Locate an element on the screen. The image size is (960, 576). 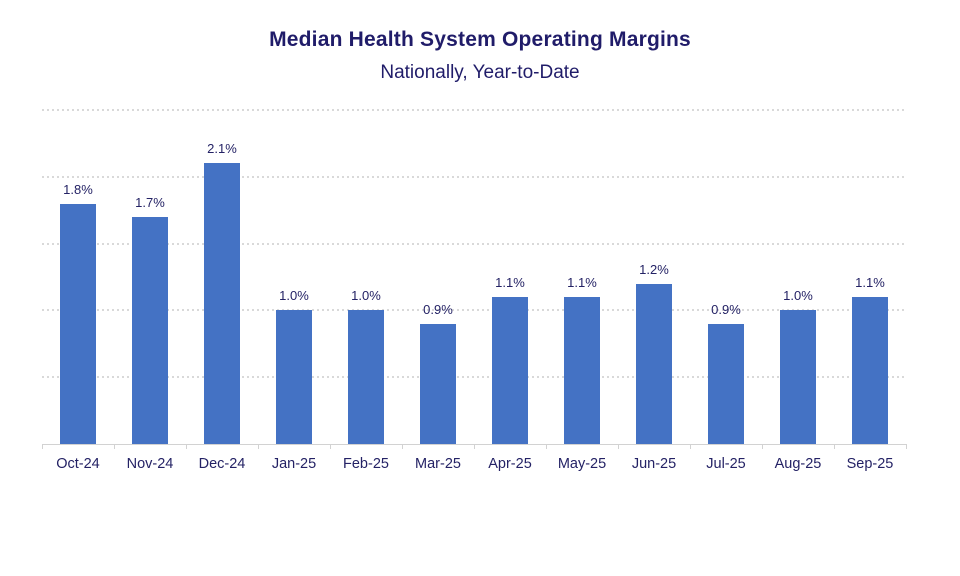
gridline-1.5pct is located at coordinates (474, 243).